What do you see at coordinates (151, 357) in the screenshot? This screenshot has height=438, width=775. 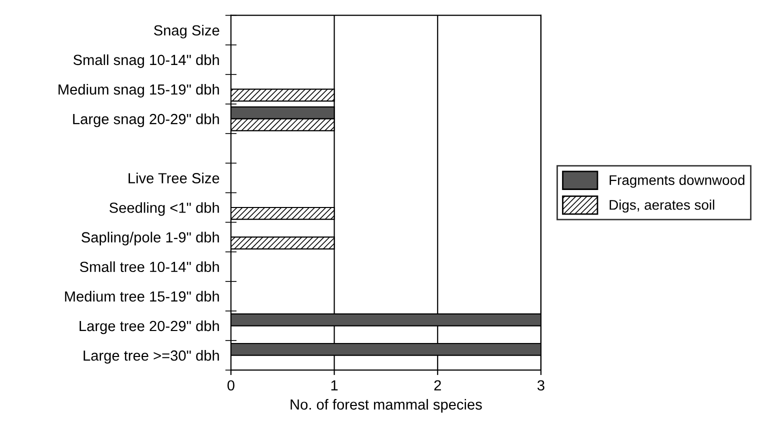 I see `y-tick-label: Large tree >=30" dbh` at bounding box center [151, 357].